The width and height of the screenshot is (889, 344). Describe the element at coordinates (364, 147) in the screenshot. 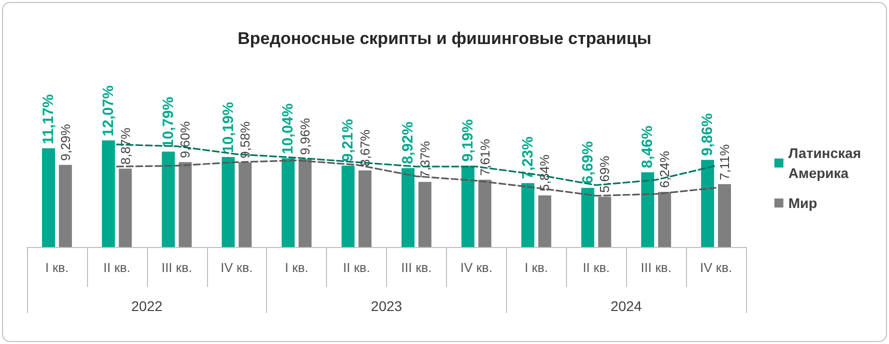

I see `data-label: 8,67%` at that location.